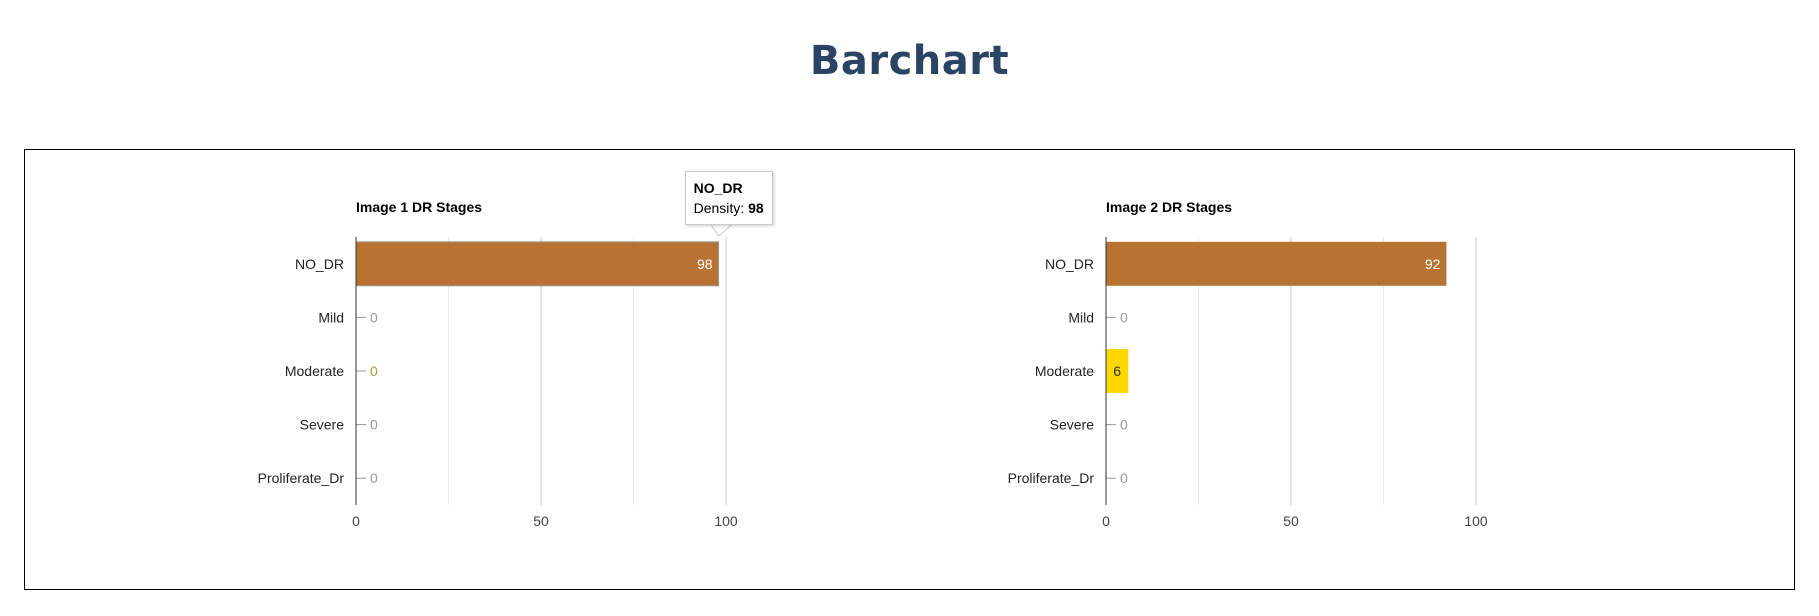 The width and height of the screenshot is (1819, 616). What do you see at coordinates (705, 264) in the screenshot?
I see `bar-value-label: 98` at bounding box center [705, 264].